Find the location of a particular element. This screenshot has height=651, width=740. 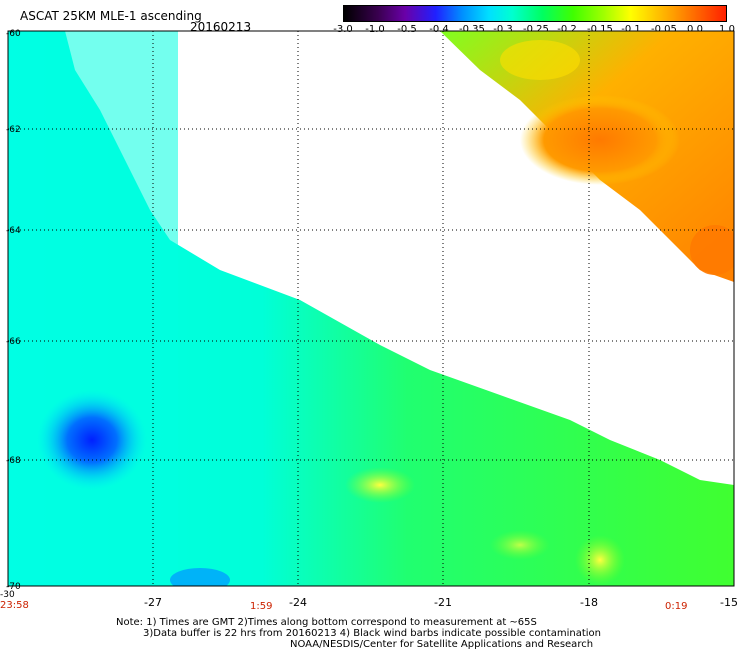

lat-label: -62 is located at coordinates (13, 130).